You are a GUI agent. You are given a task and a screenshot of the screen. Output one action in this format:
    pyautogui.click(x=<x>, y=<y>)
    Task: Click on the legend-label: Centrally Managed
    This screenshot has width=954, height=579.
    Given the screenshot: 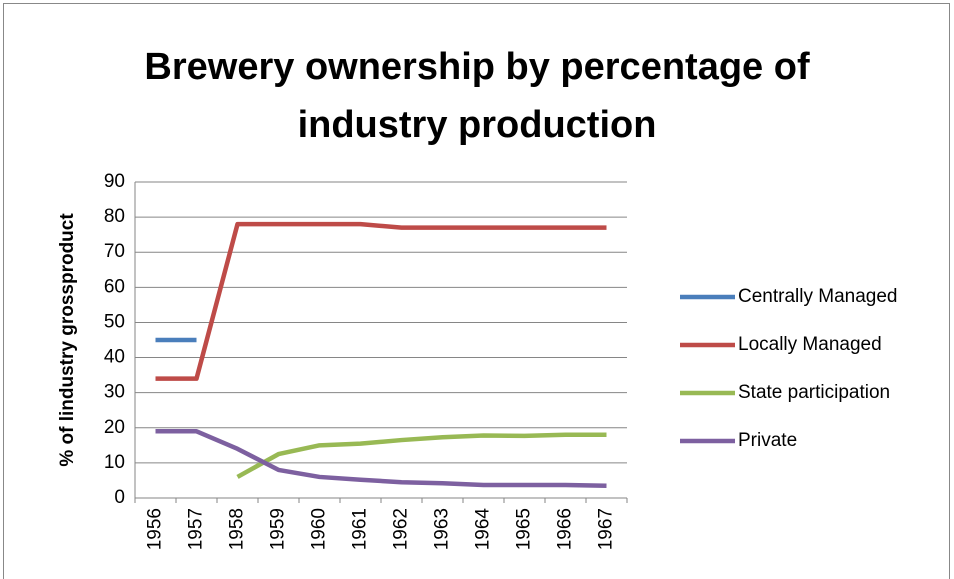 What is the action you would take?
    pyautogui.click(x=817, y=296)
    